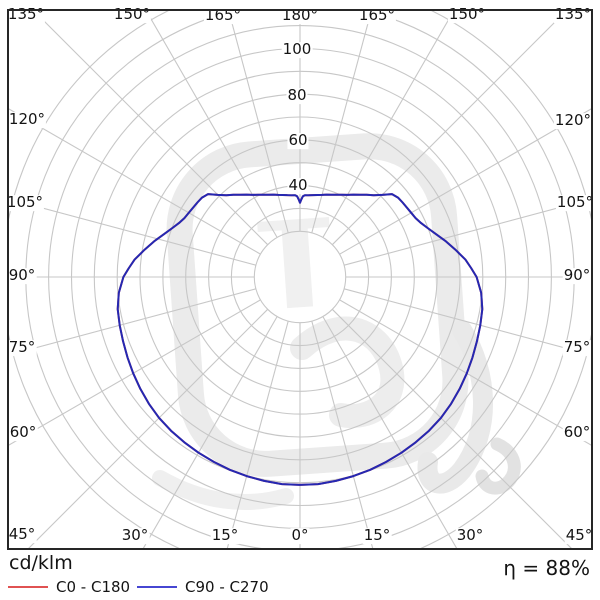  I want to click on legend-label-c90-c270: C90 - C270, so click(227, 587).